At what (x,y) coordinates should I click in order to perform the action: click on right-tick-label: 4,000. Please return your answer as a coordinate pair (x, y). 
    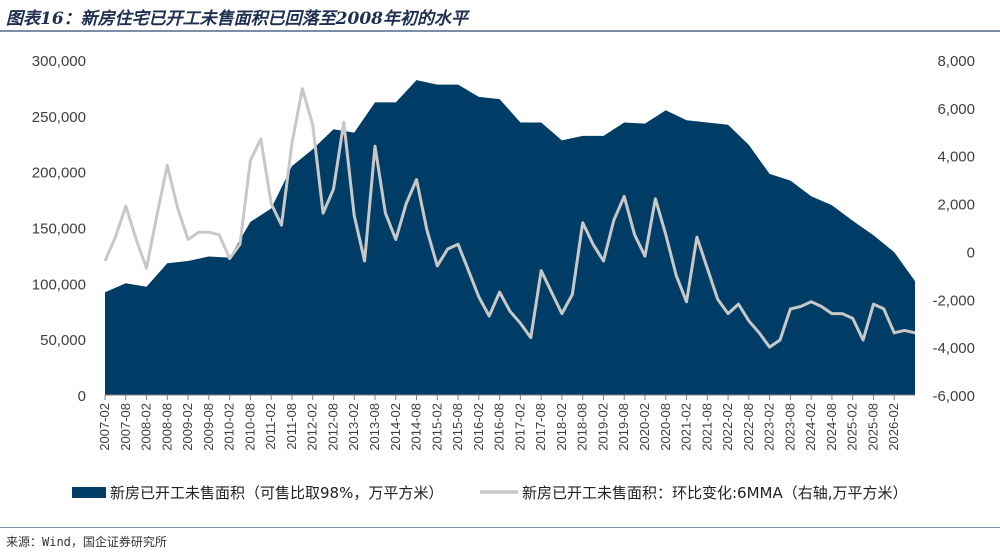
    Looking at the image, I should click on (956, 157).